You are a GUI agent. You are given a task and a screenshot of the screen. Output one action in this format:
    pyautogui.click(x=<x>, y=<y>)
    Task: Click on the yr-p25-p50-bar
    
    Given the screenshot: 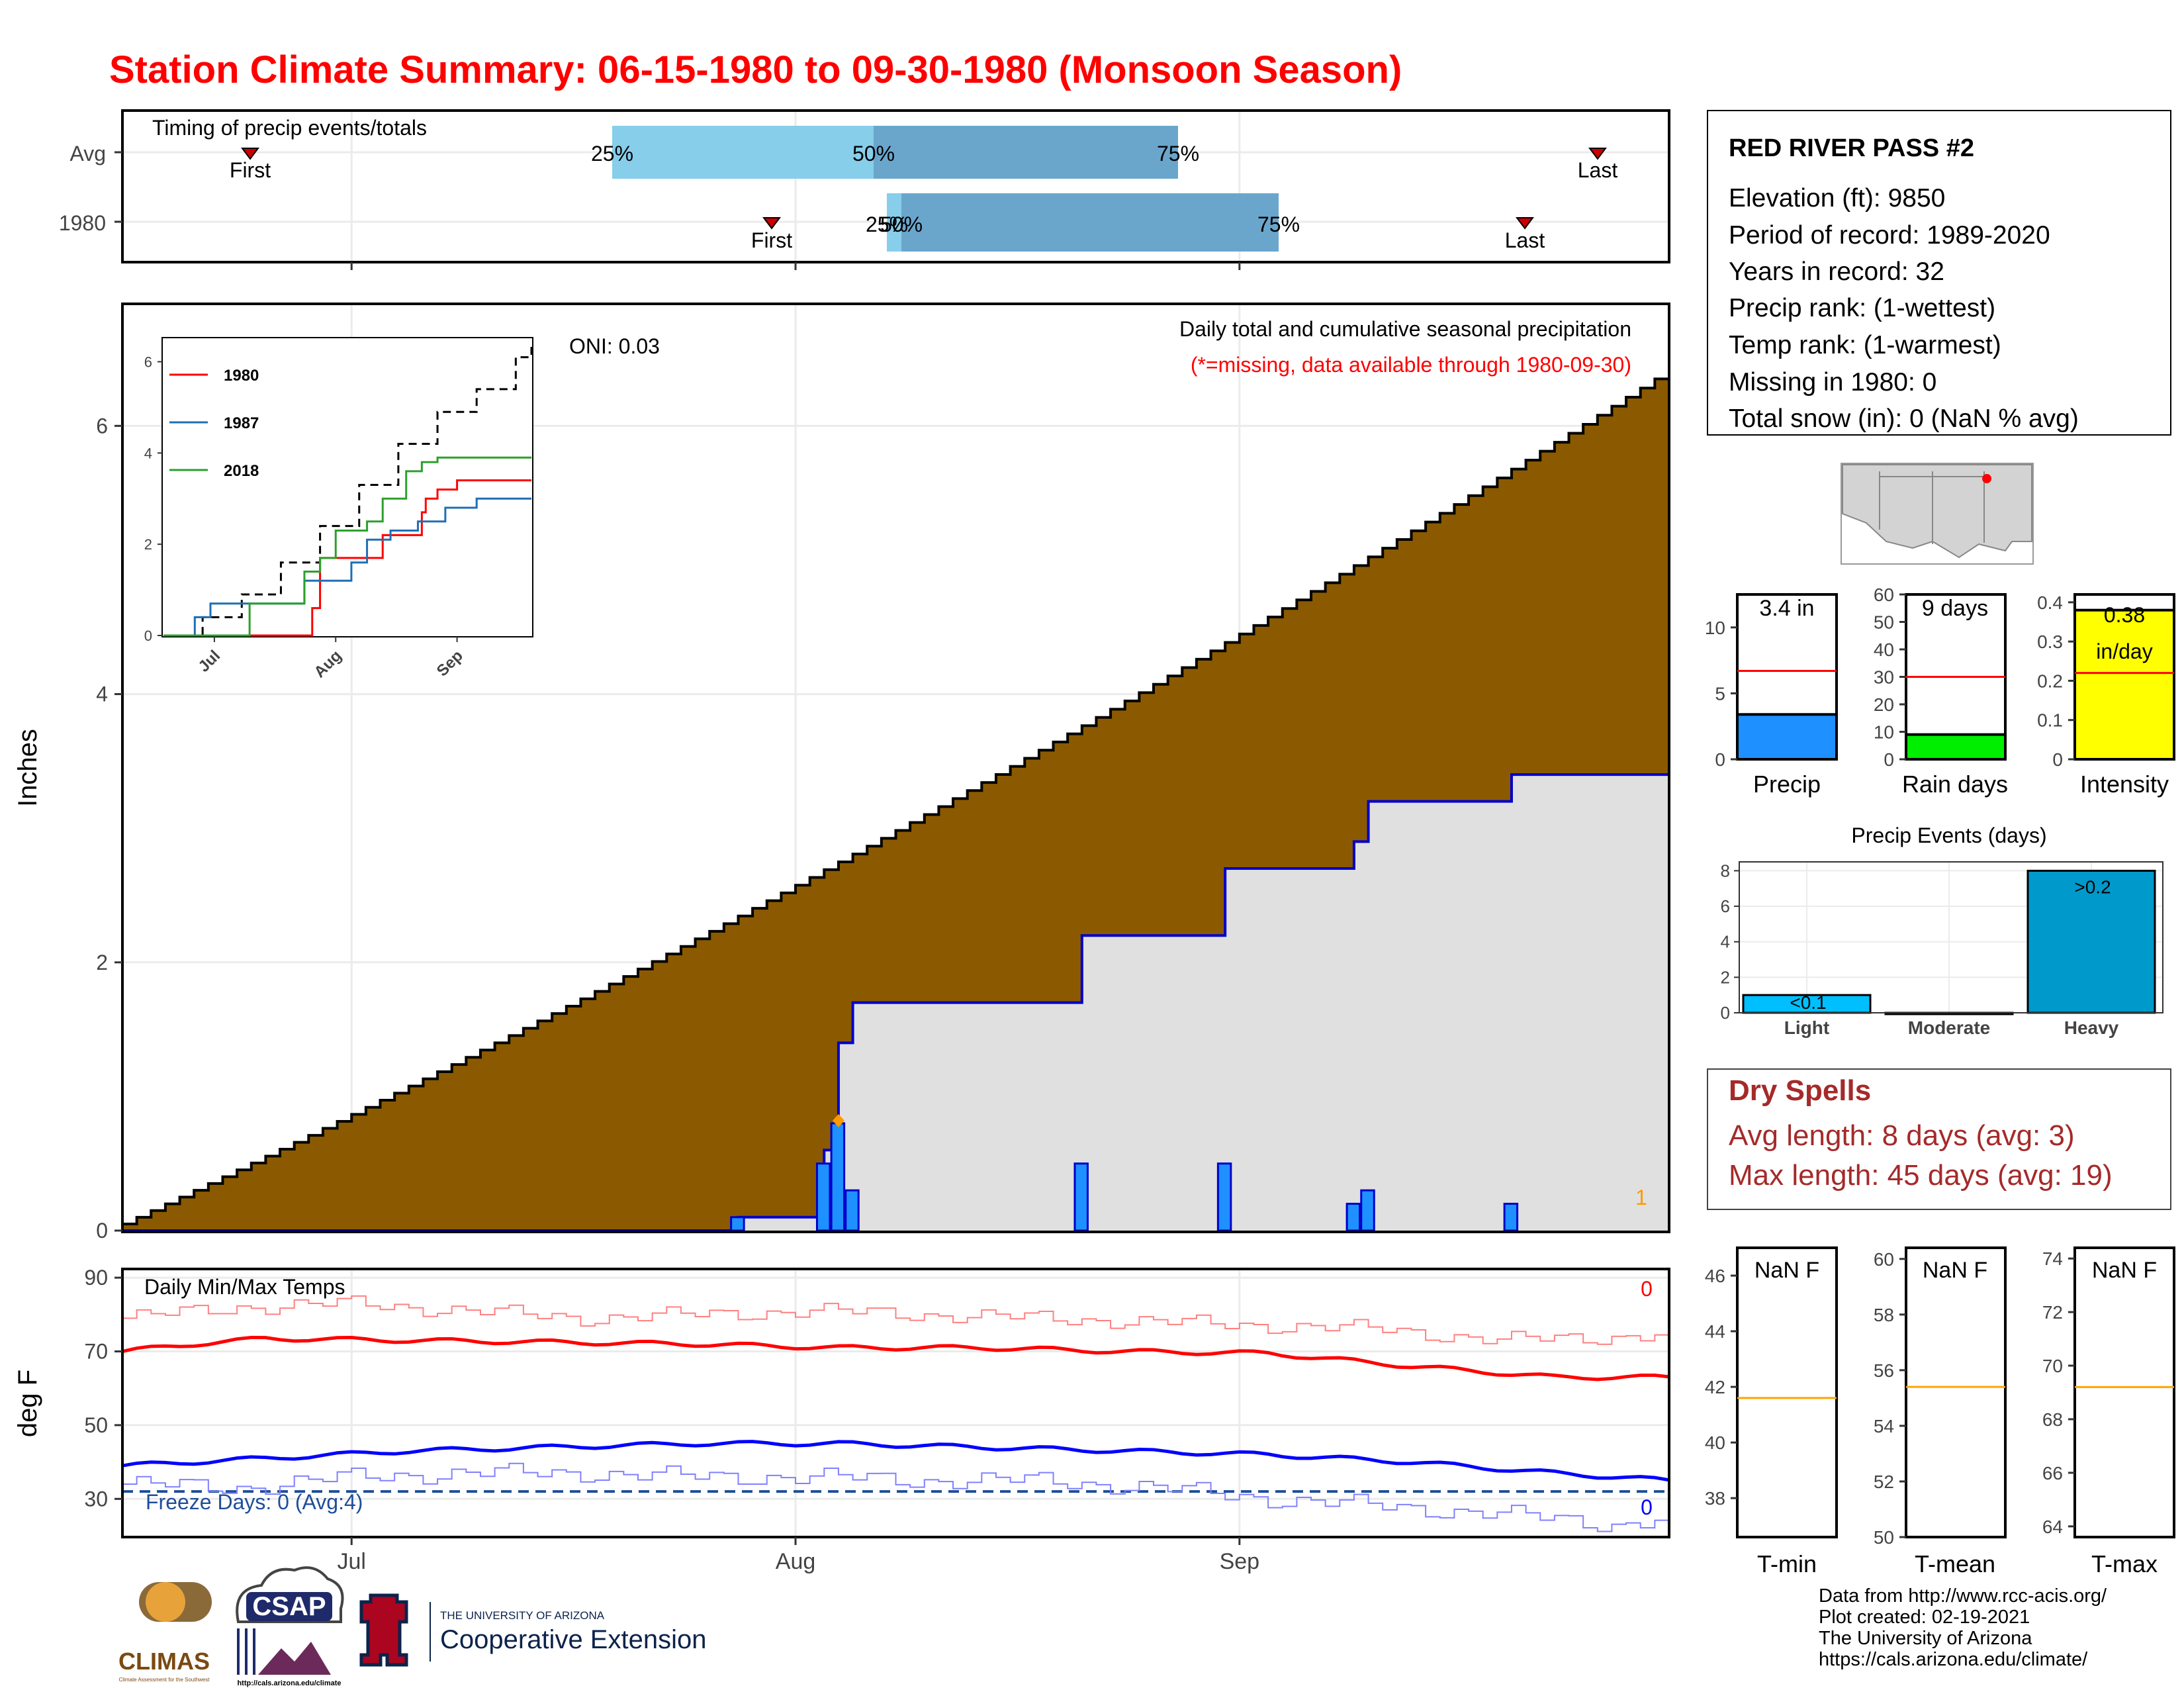 What is the action you would take?
    pyautogui.click(x=894, y=222)
    